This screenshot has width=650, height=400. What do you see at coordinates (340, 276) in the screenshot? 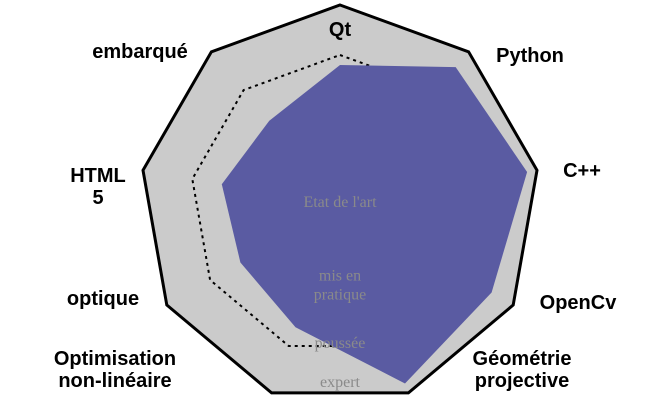
I see `level-label-line: mis en` at bounding box center [340, 276].